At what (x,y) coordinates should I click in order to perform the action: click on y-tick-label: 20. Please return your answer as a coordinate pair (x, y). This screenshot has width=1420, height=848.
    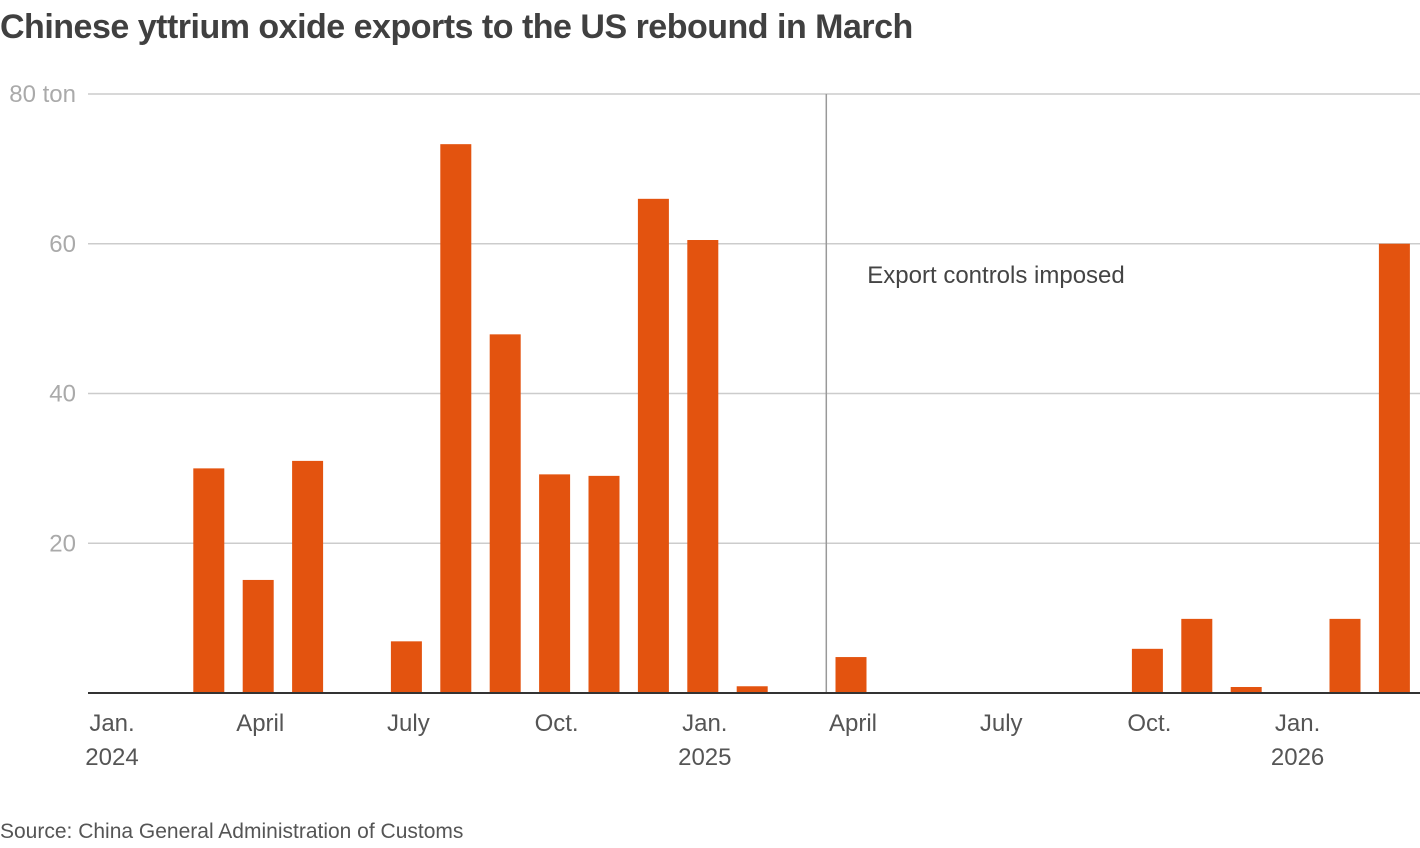
    Looking at the image, I should click on (62, 543).